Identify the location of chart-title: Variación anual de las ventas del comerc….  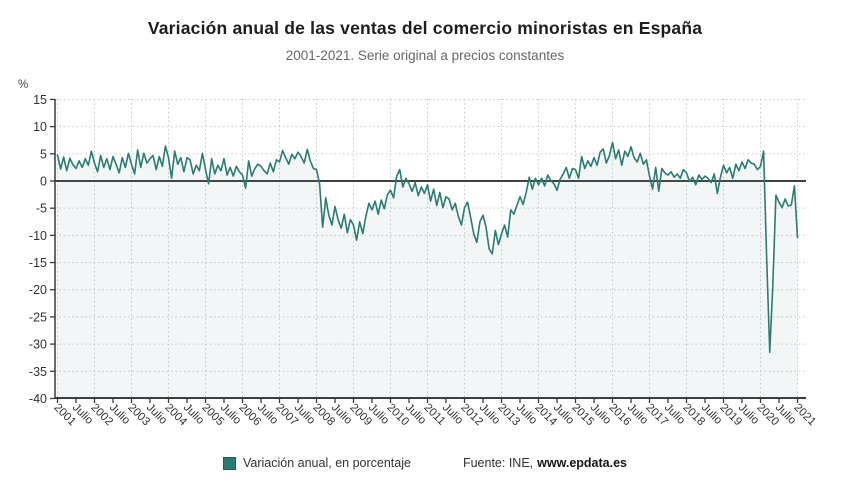
(425, 28).